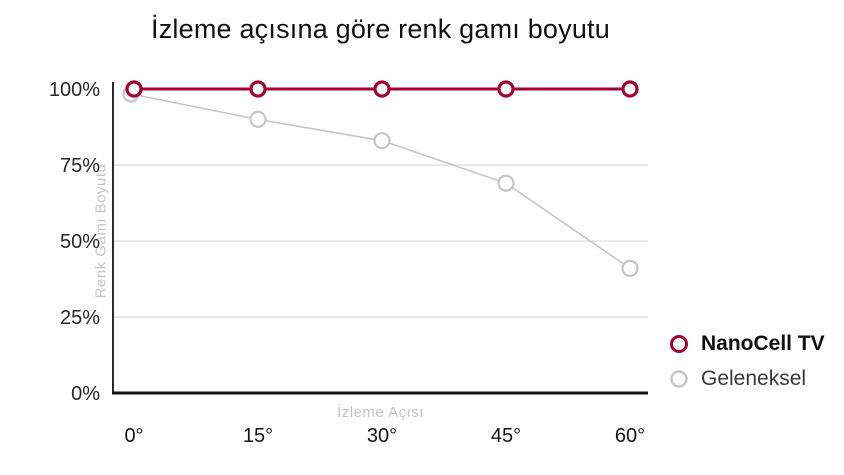 This screenshot has height=475, width=844. I want to click on y-tick-label: 100%, so click(74, 90).